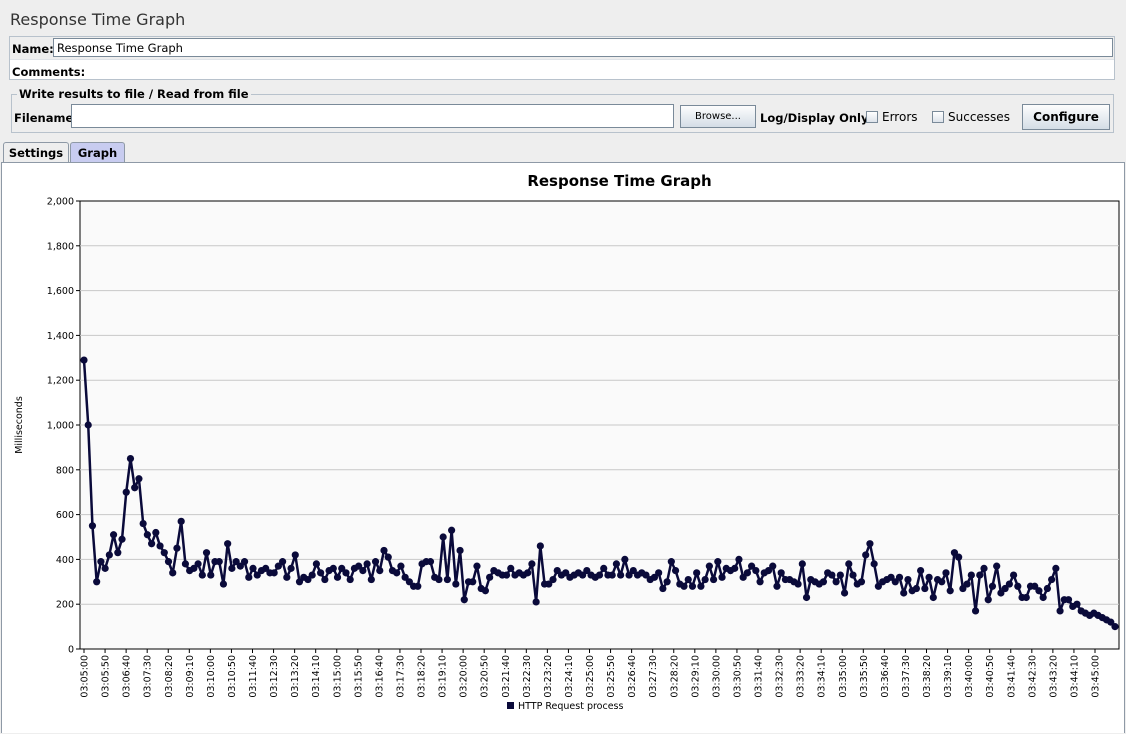  I want to click on x-tick-label: 03:42:30, so click(1032, 676).